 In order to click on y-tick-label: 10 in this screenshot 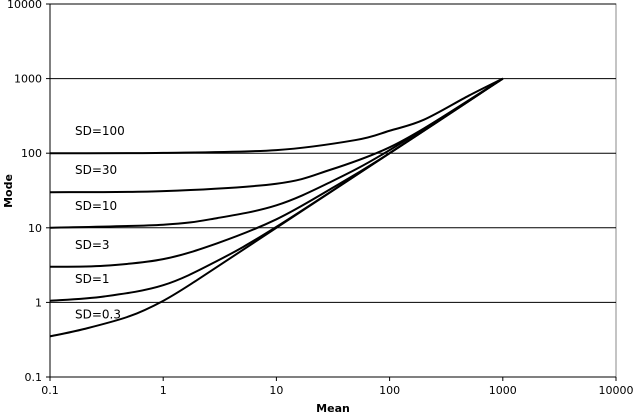, I will do `click(35, 228)`.